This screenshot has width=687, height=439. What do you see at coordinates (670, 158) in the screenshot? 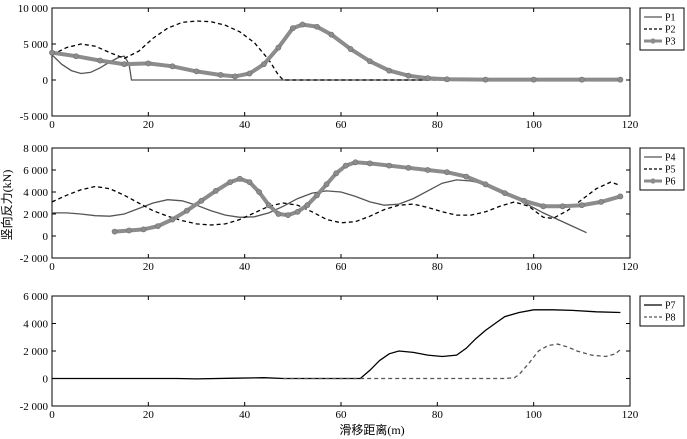
I see `legend-label-p4: P4` at bounding box center [670, 158].